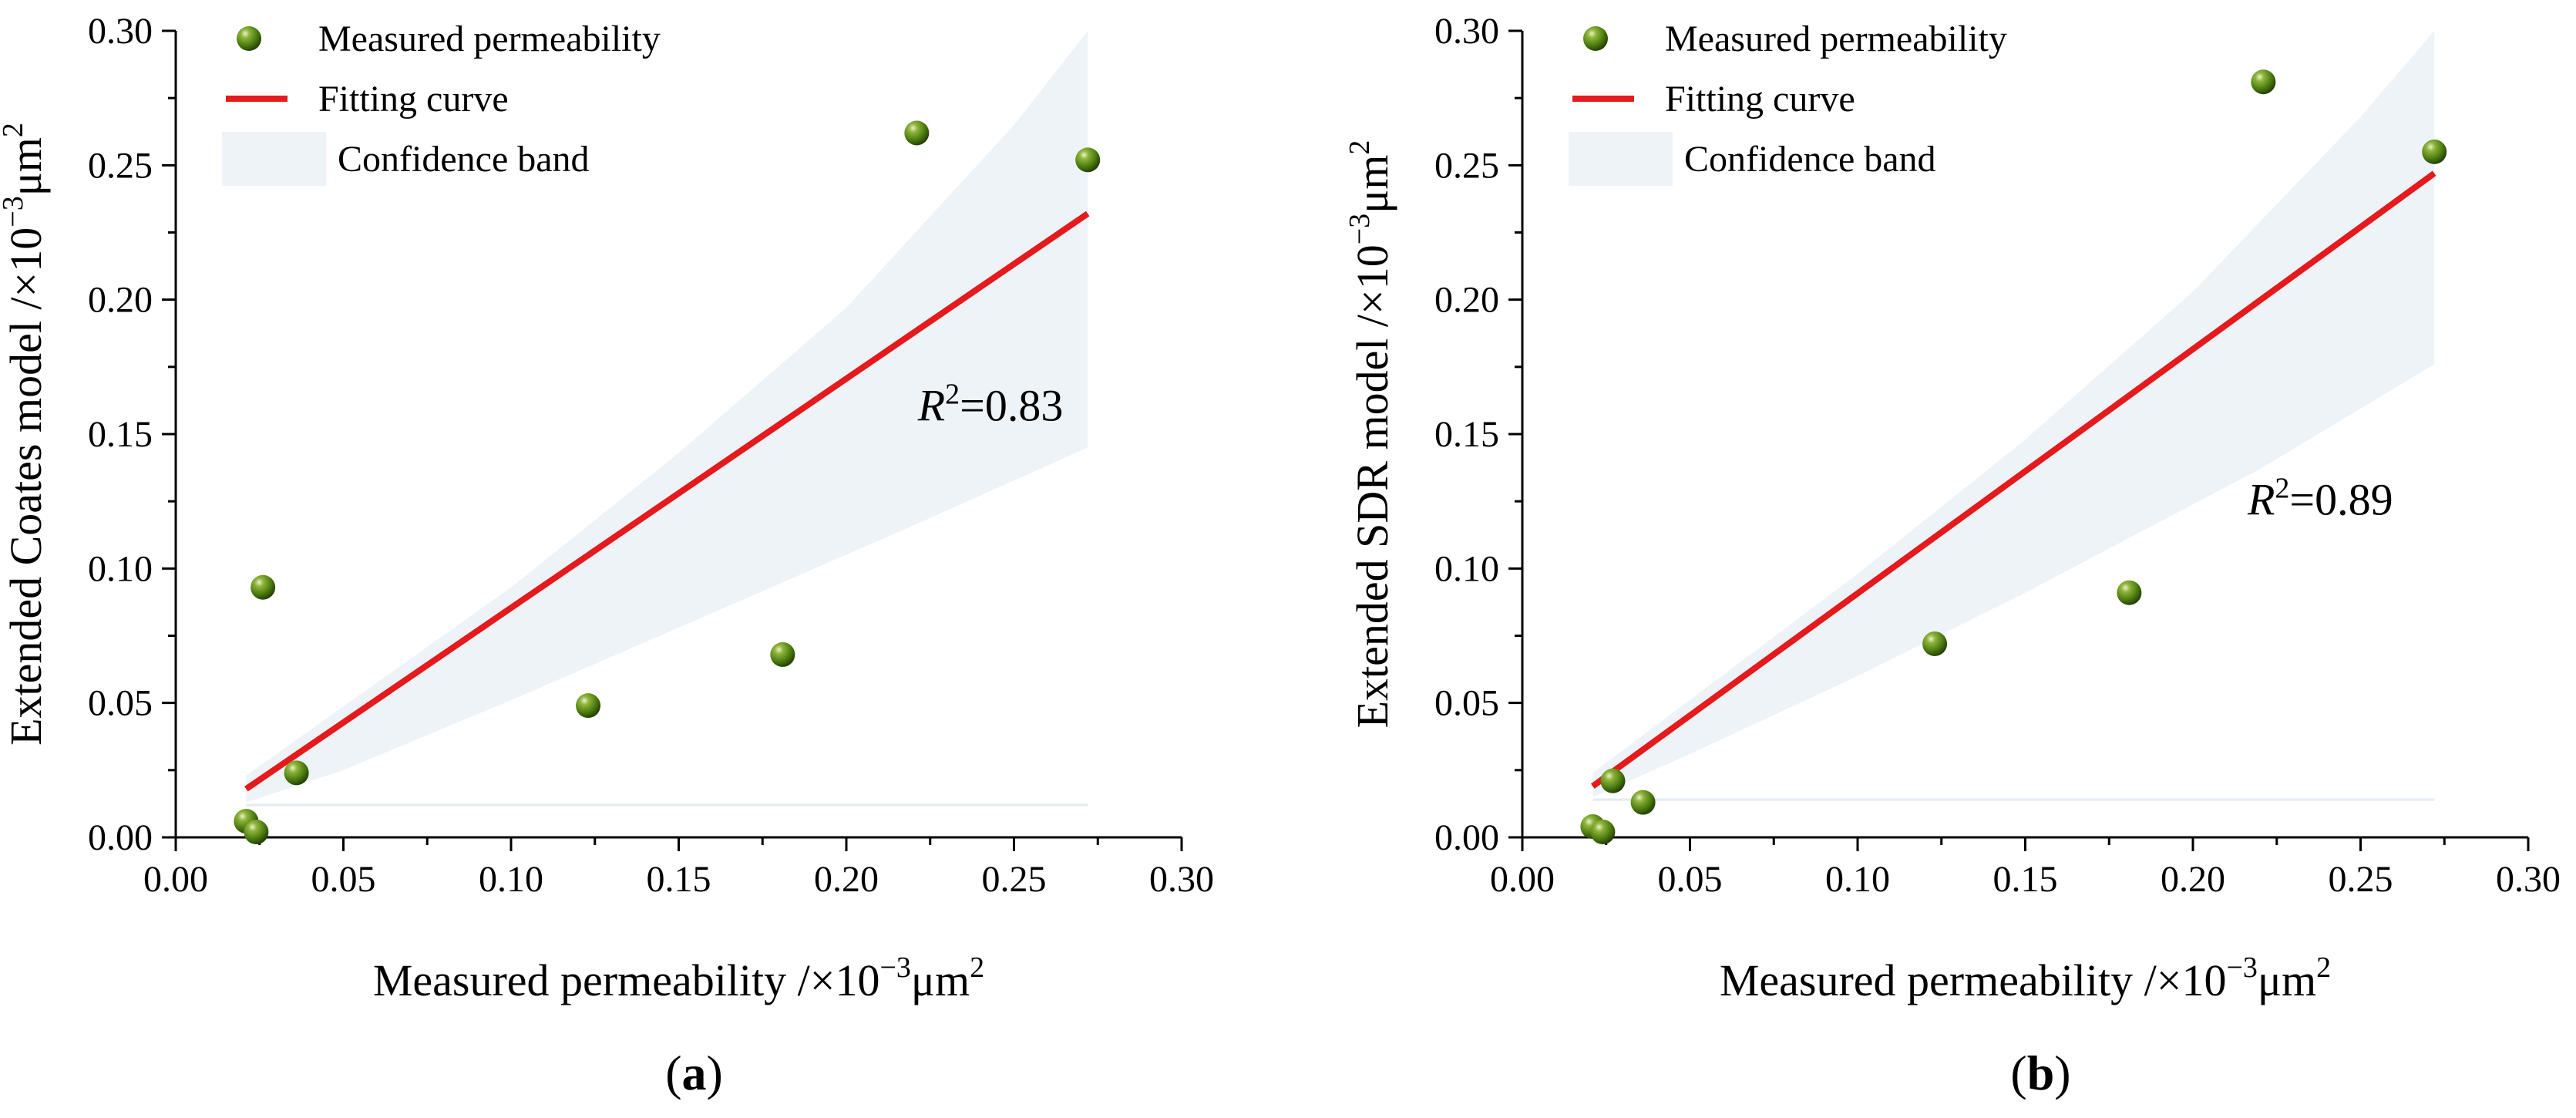 This screenshot has height=1118, width=2576. Describe the element at coordinates (1372, 486) in the screenshot. I see `y-axis-label-text: Extended SDR model /×10` at that location.